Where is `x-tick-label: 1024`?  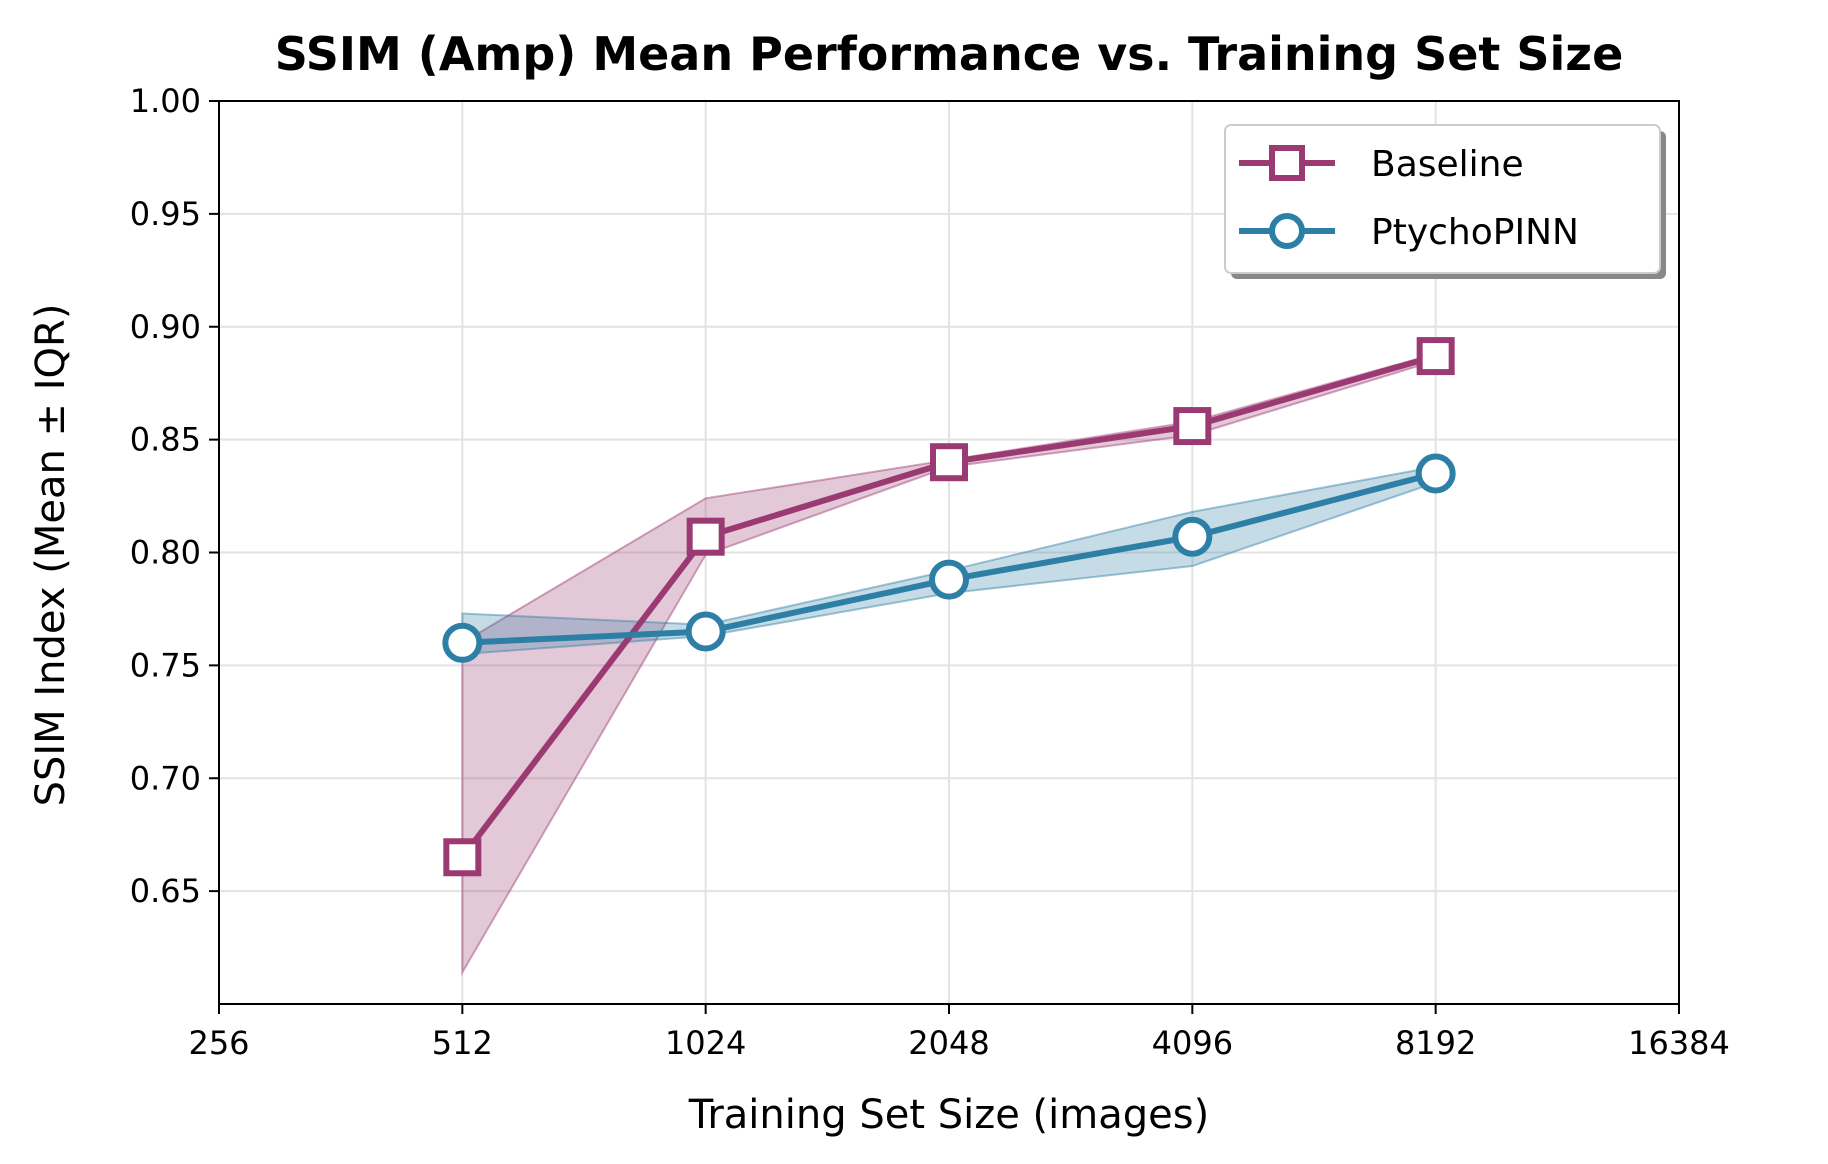
x-tick-label: 1024 is located at coordinates (705, 1043).